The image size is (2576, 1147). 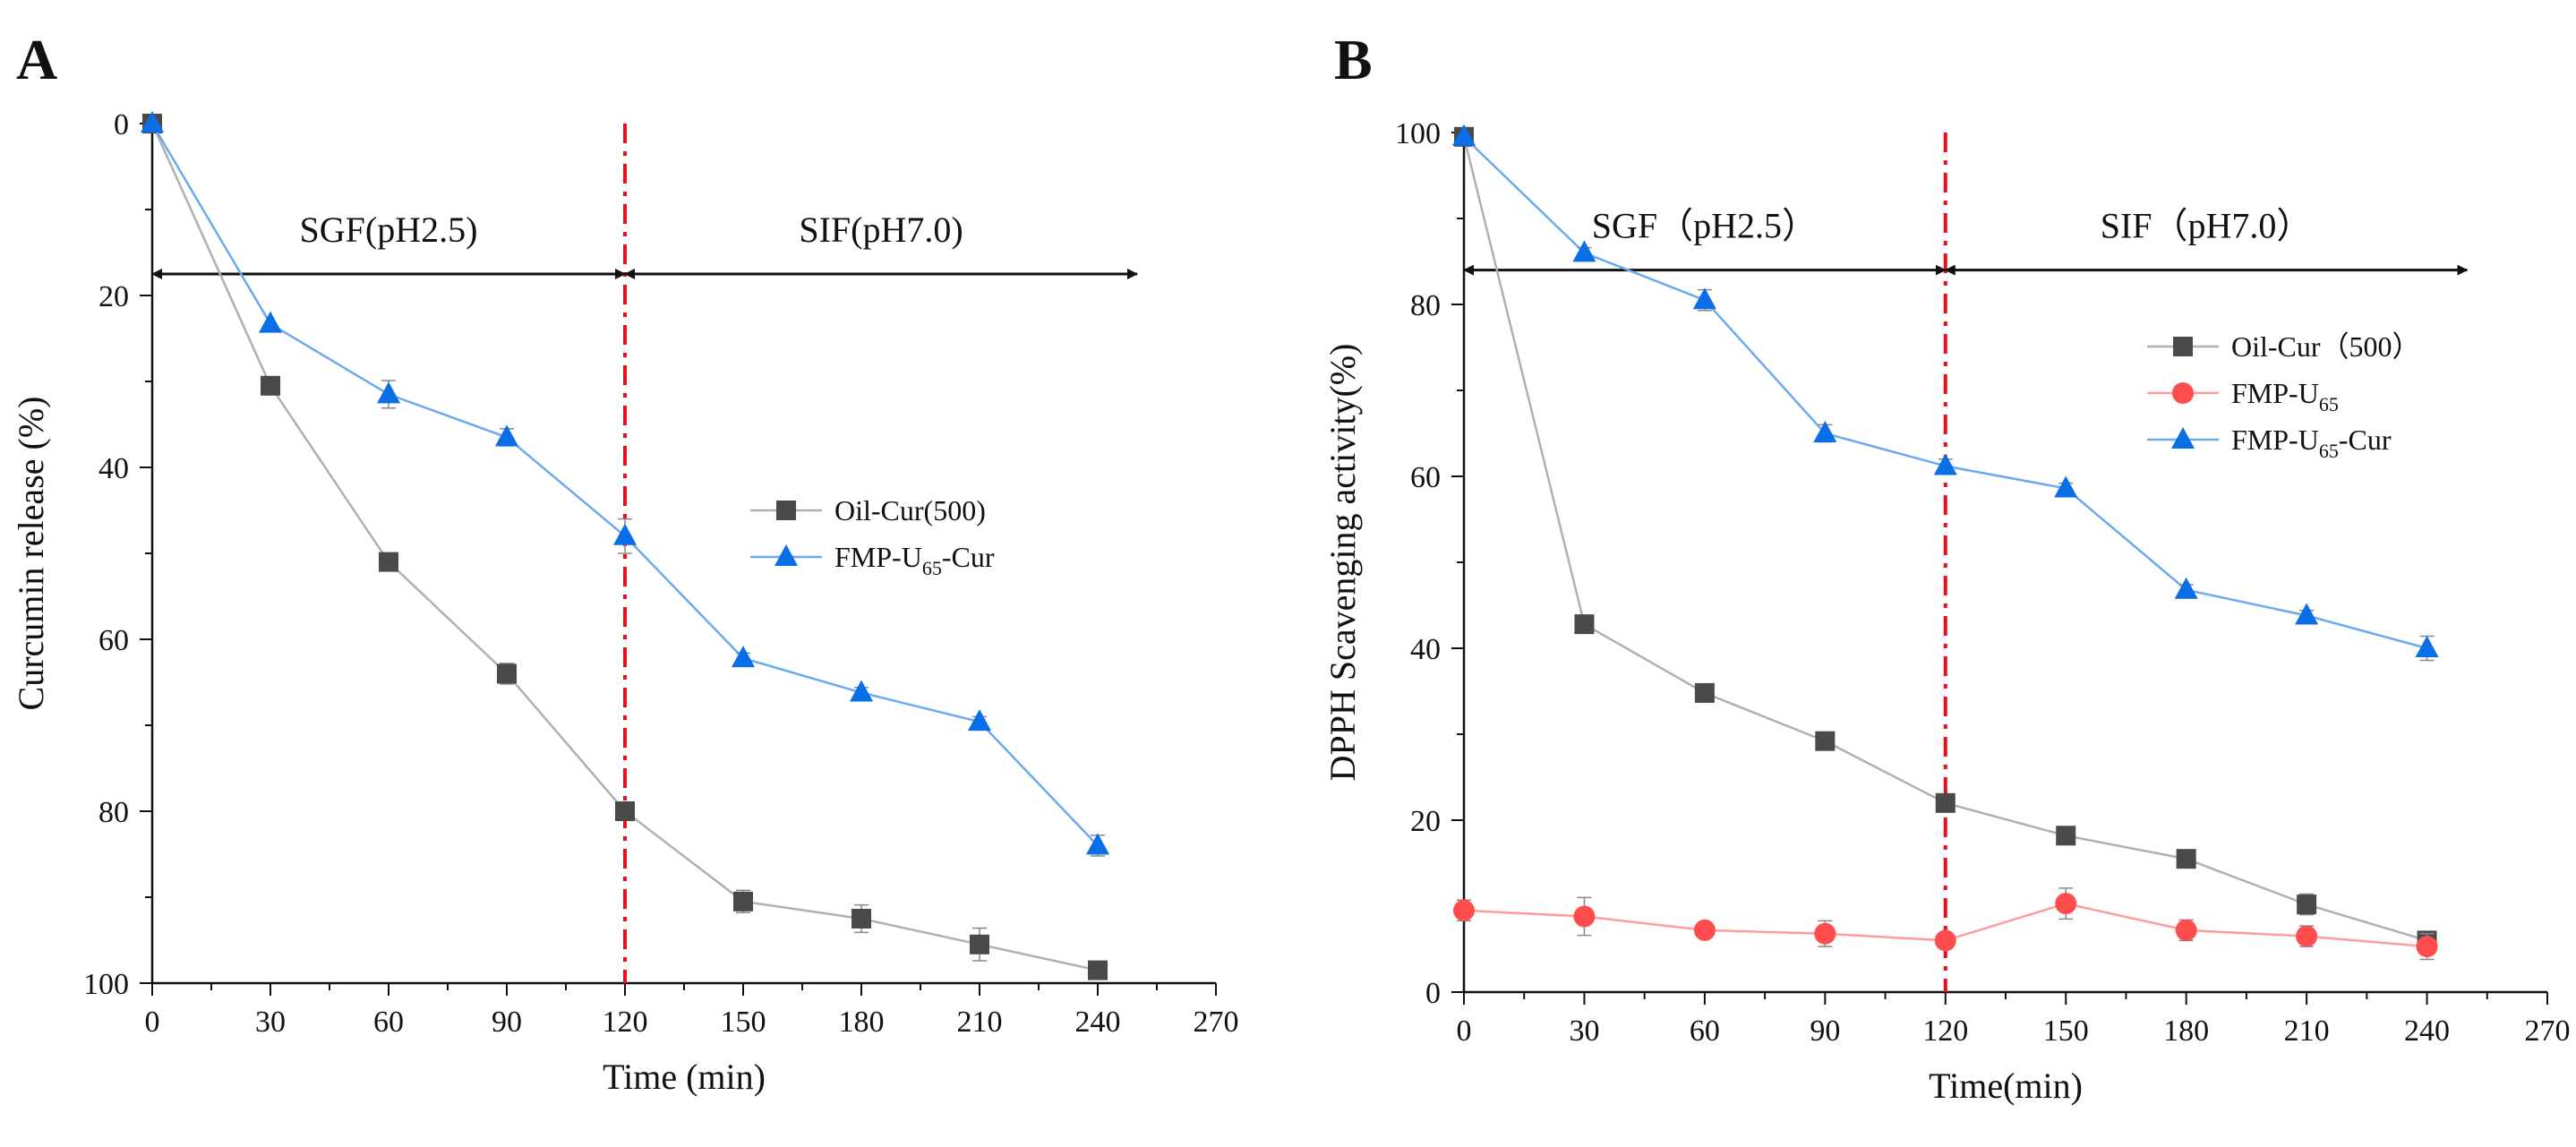 I want to click on phase-label: SGF(pH2.5), so click(x=389, y=230).